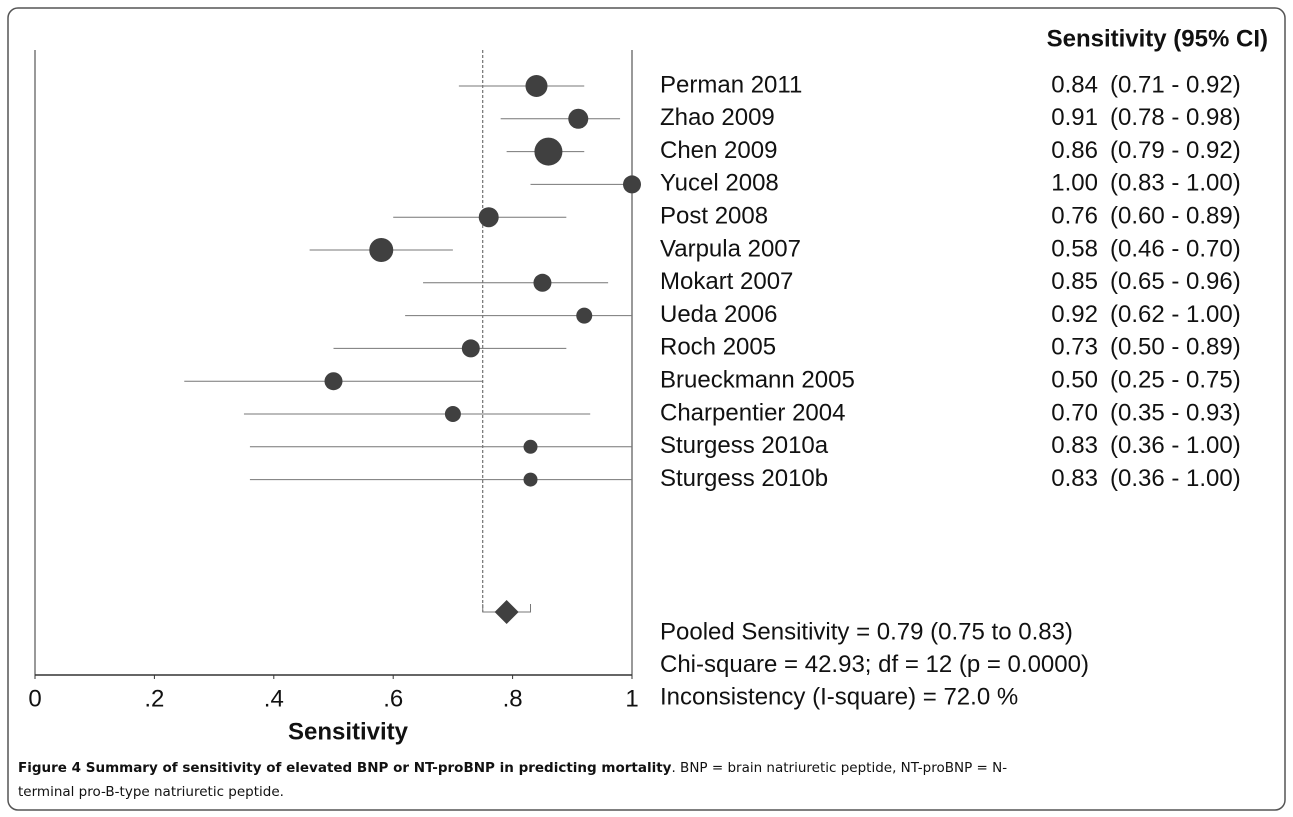 Image resolution: width=1293 pixels, height=817 pixels. Describe the element at coordinates (34, 698) in the screenshot. I see `x-tick-label: 0` at that location.